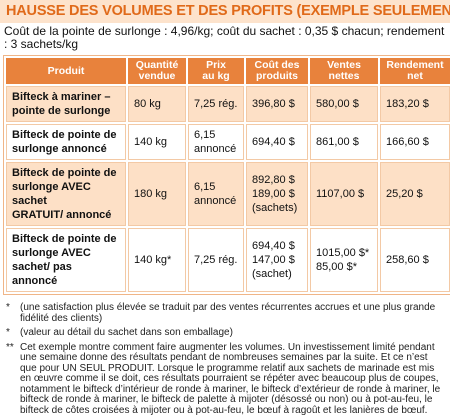 The width and height of the screenshot is (450, 416). I want to click on table-cell: 694,40 $, so click(277, 142).